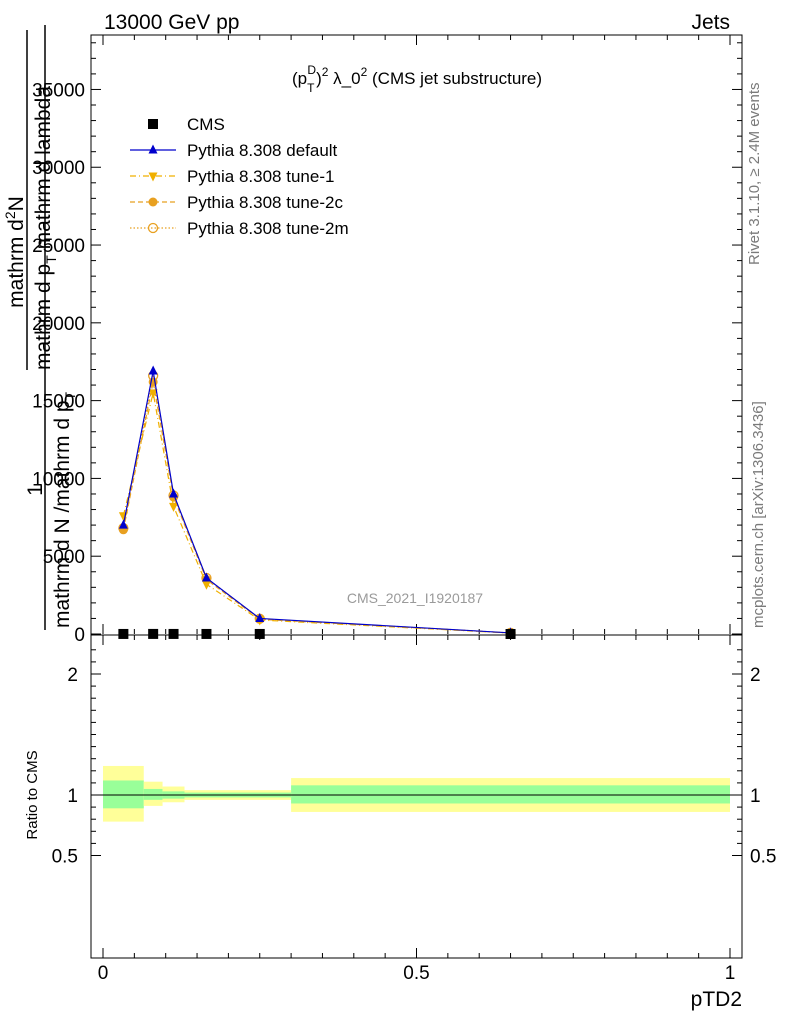 The width and height of the screenshot is (786, 1024). I want to click on ylabel-denominator: mathrm d N /mathrm d pT, so click(64, 509).